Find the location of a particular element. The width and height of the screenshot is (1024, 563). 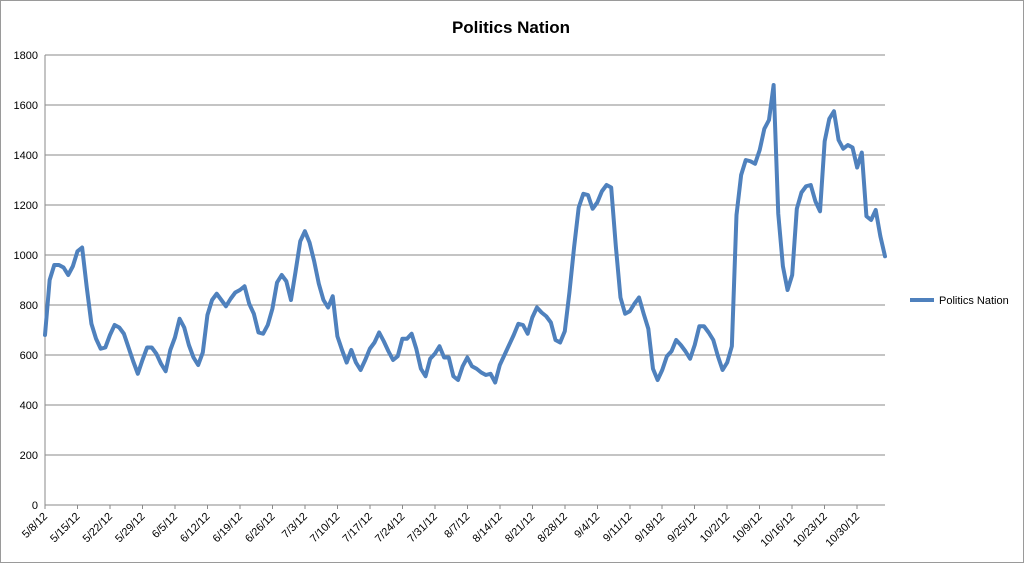

y-tick-label: 400 is located at coordinates (29, 406).